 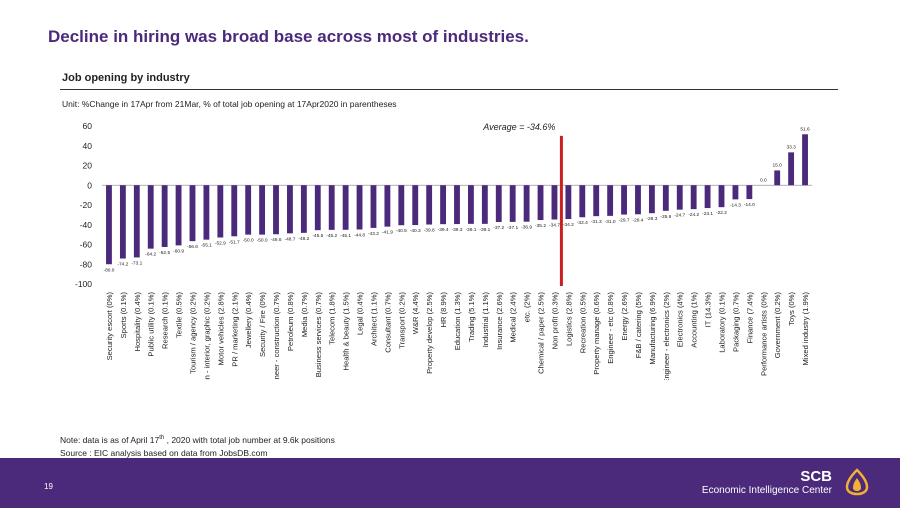 What do you see at coordinates (443, 310) in the screenshot?
I see `x-tick-label: HR (8.9%)` at bounding box center [443, 310].